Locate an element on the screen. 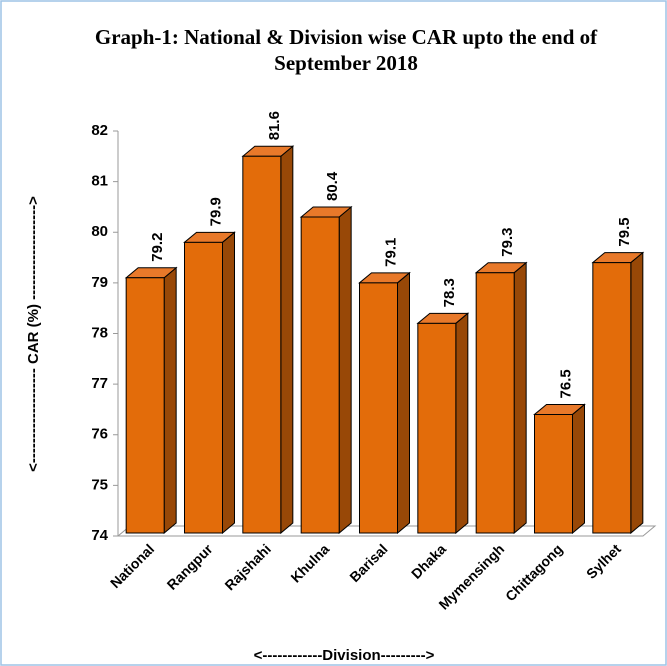 This screenshot has width=667, height=666. y-tick-label: 76 is located at coordinates (99, 434).